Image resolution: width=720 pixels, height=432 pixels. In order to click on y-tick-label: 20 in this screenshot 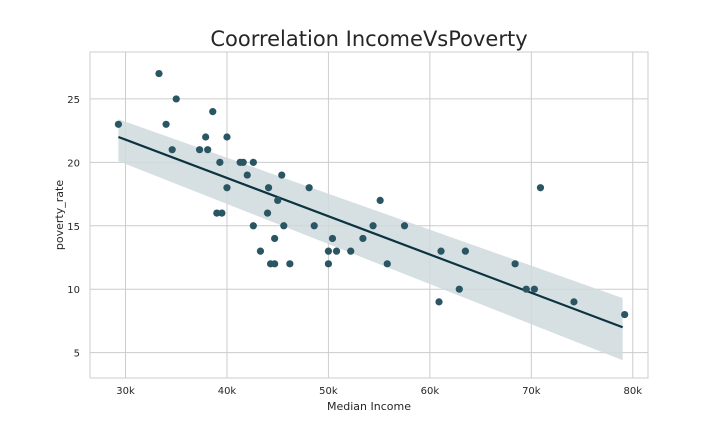, I will do `click(73, 163)`.